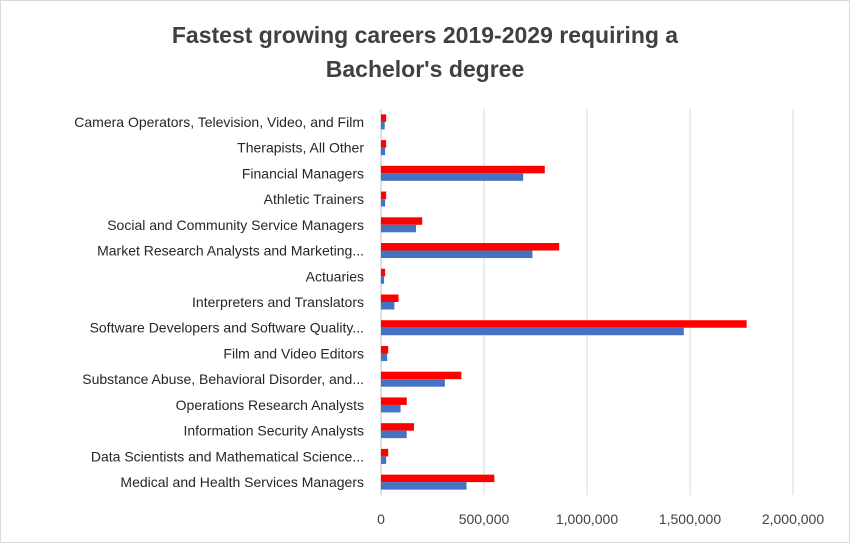  What do you see at coordinates (484, 519) in the screenshot?
I see `x-tick-label: 500,000` at bounding box center [484, 519].